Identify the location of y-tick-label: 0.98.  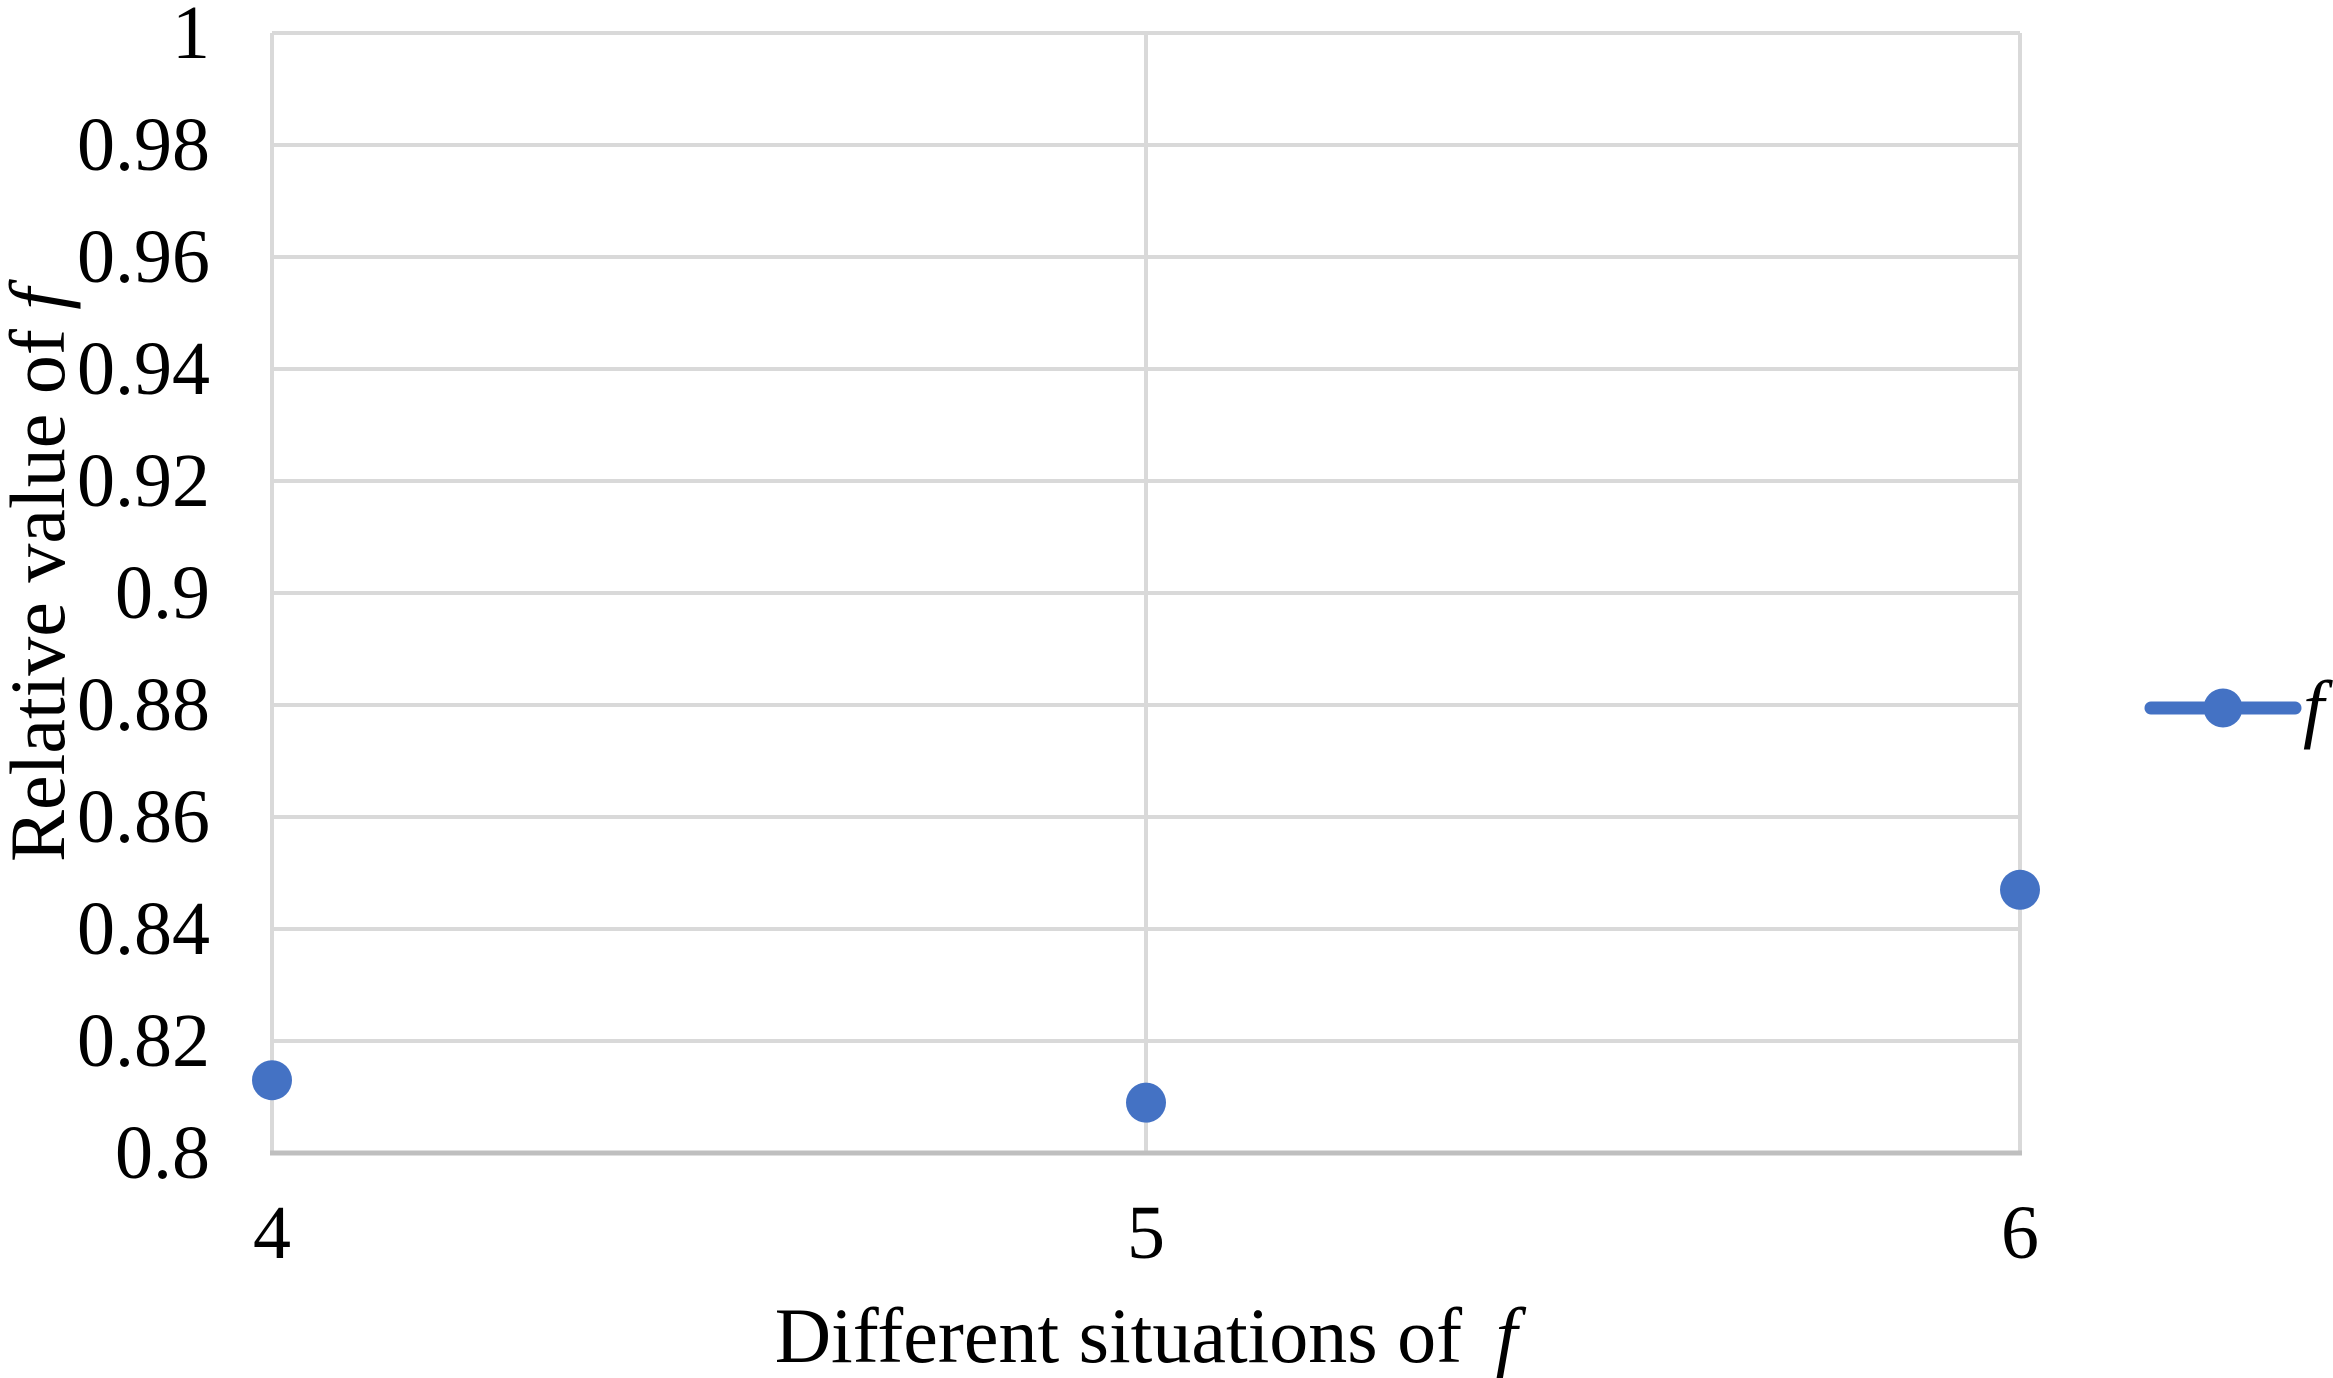
(143, 145).